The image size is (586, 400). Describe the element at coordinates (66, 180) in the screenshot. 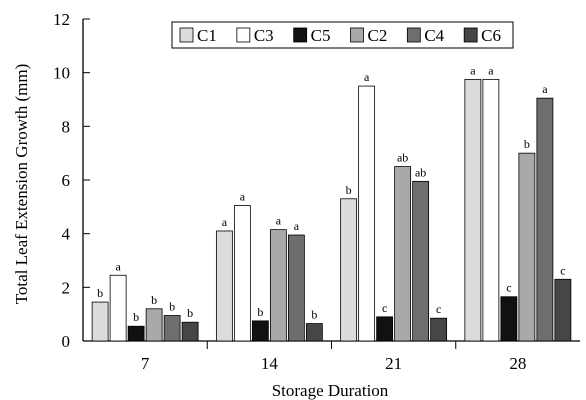

I see `y-tick-label: 6` at that location.